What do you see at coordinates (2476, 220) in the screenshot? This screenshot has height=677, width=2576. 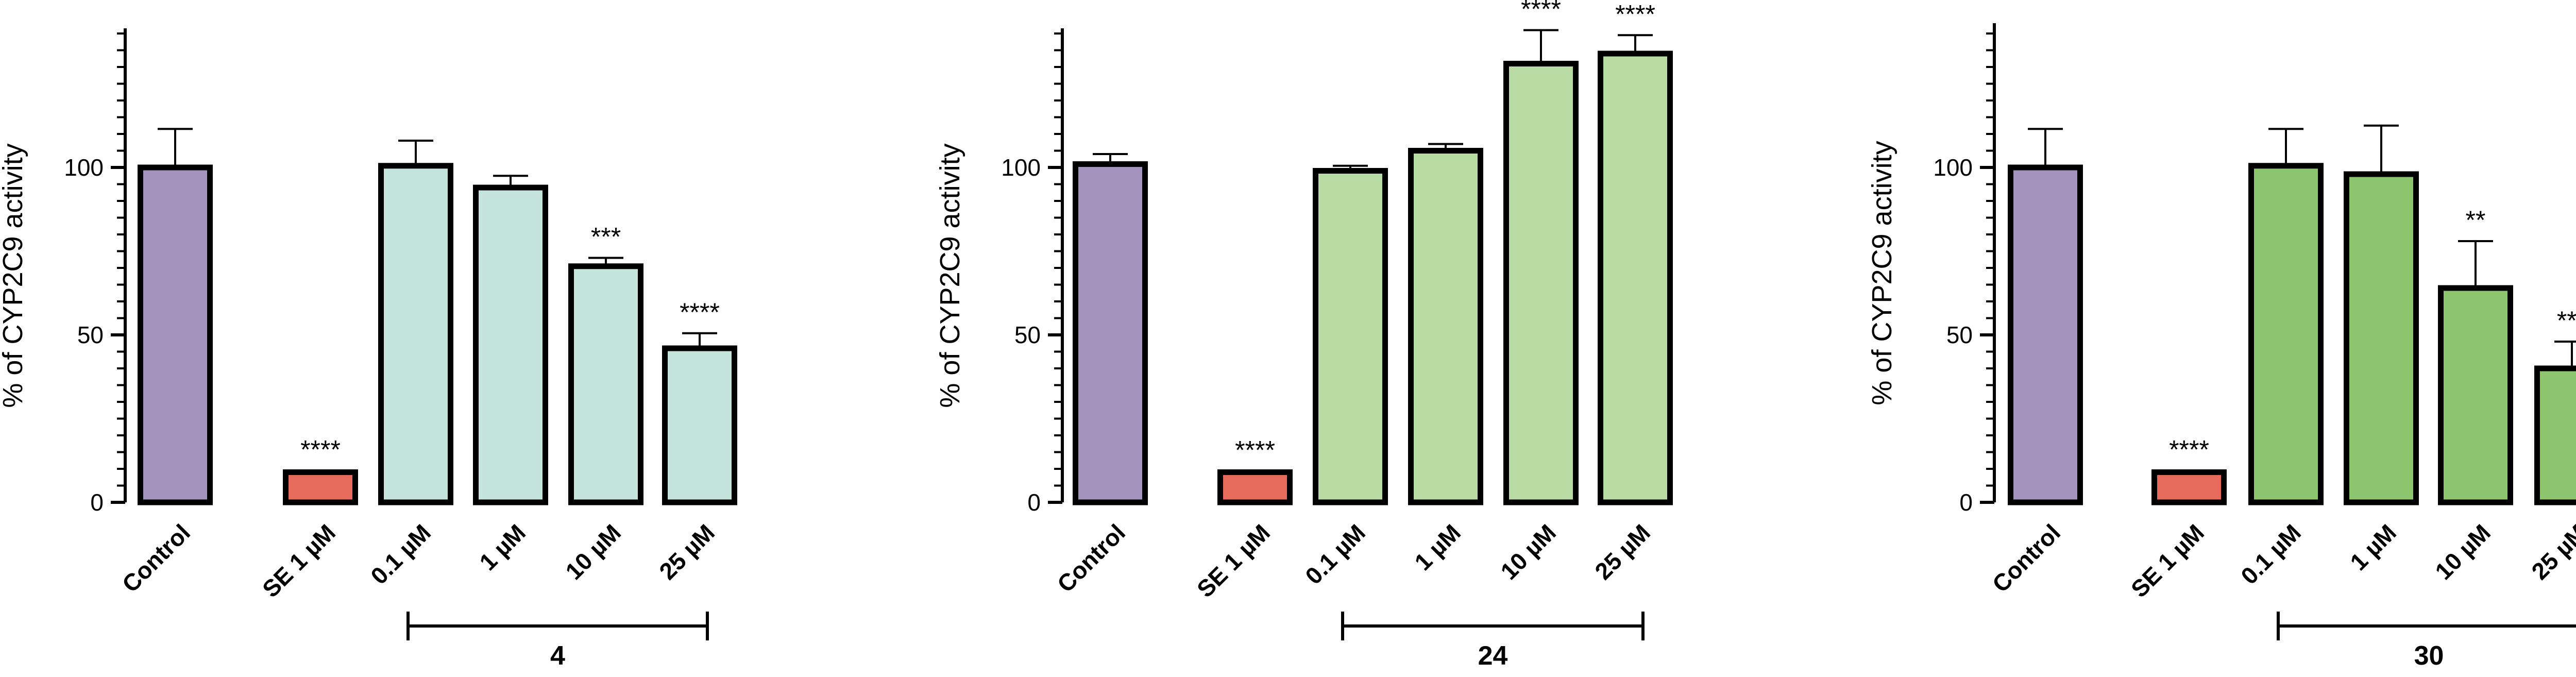 I see `significance-label: **` at bounding box center [2476, 220].